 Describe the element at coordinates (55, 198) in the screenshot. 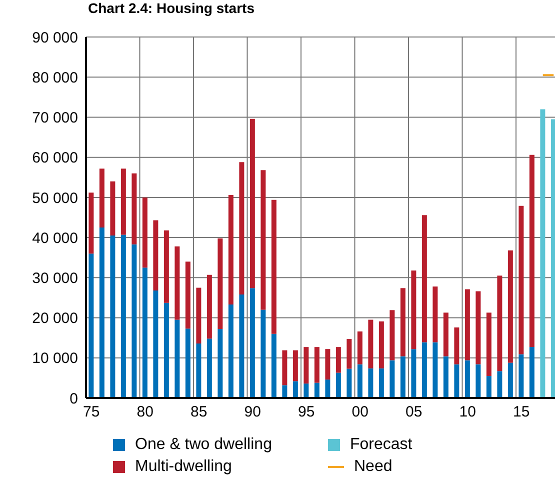

I see `y-tick-label: 50 000` at that location.